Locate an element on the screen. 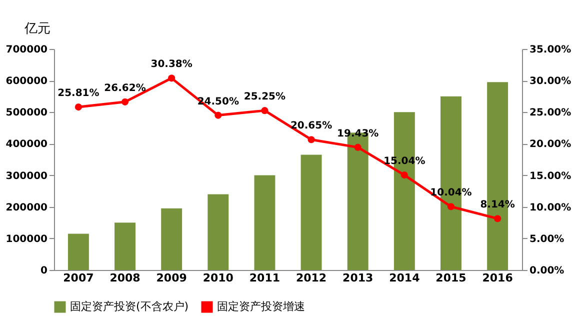 Image resolution: width=576 pixels, height=320 pixels. x-tick-label: 2015 is located at coordinates (451, 278).